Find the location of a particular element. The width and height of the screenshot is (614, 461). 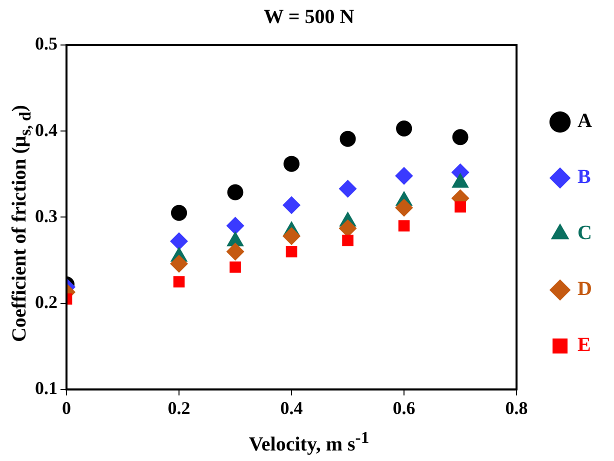

x-axis-title: Velocity, m s$^{-1}$ is located at coordinates (309, 442).